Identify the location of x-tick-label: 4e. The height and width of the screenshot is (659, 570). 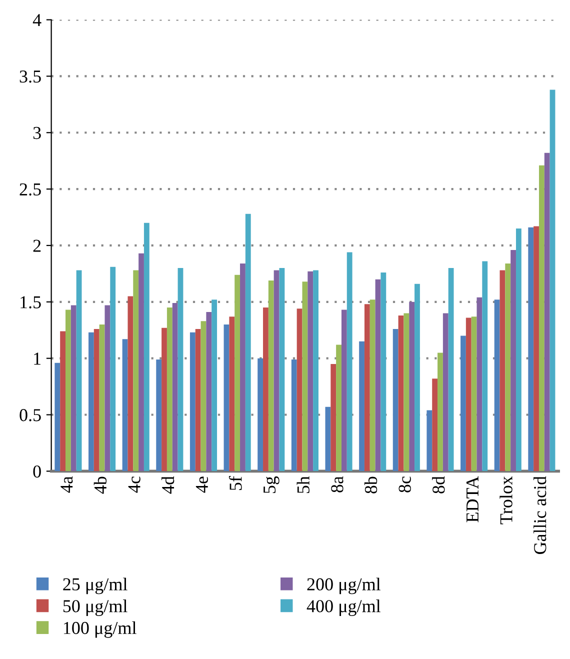
(202, 484).